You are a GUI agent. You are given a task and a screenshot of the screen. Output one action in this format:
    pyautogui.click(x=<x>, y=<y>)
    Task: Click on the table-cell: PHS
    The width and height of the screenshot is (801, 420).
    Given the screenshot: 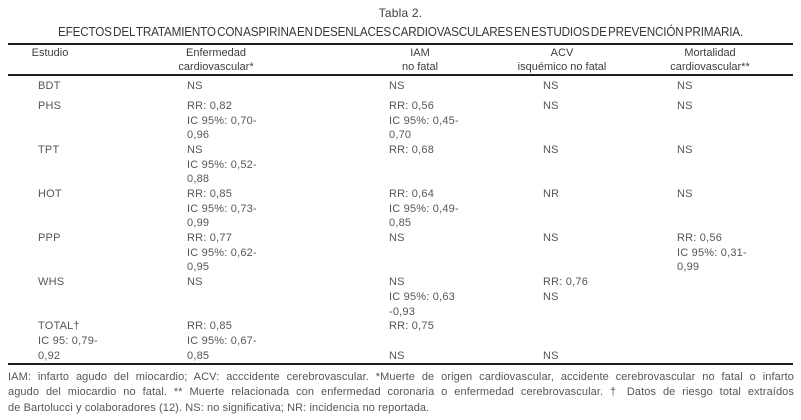 What is the action you would take?
    pyautogui.click(x=49, y=106)
    